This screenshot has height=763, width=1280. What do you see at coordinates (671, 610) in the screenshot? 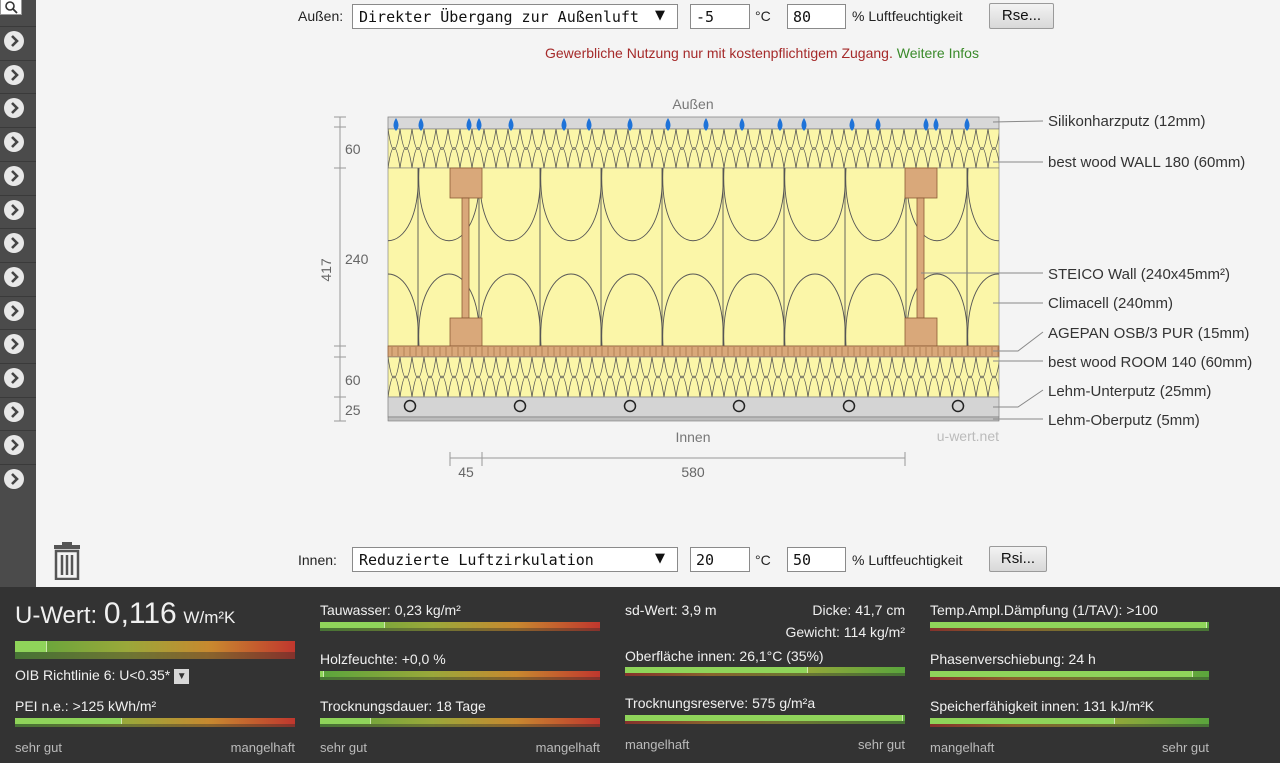
I see `sd-value-label: sd-Wert: 3,9 m` at bounding box center [671, 610].